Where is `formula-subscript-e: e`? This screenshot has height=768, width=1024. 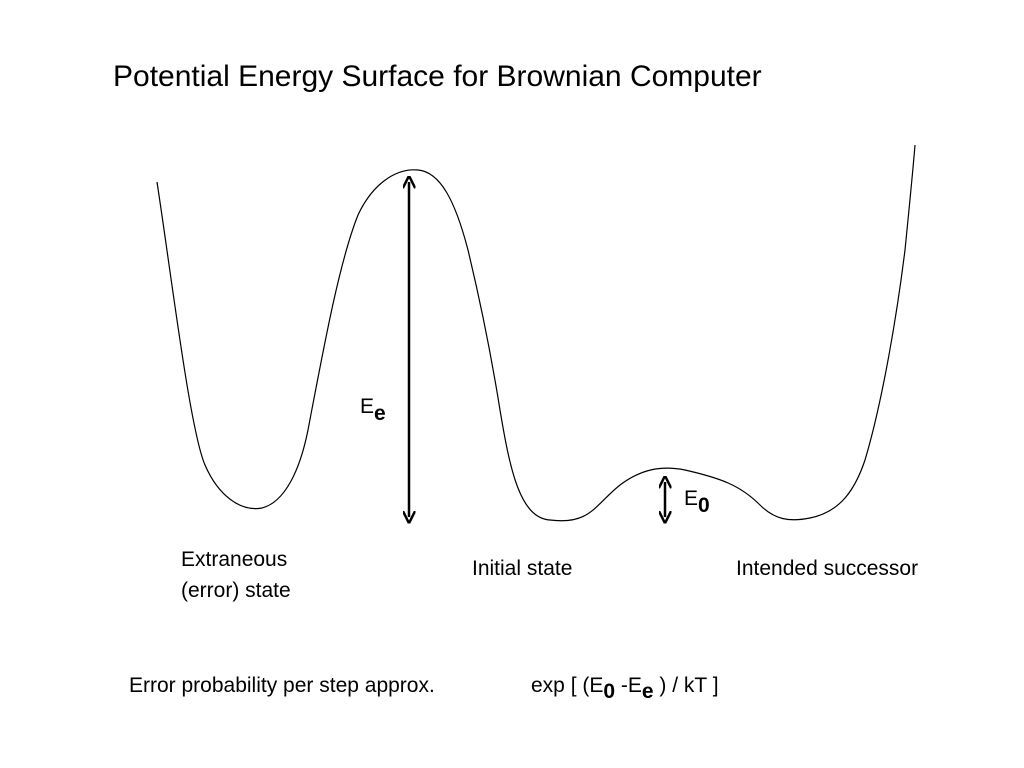
formula-subscript-e: e is located at coordinates (647, 691).